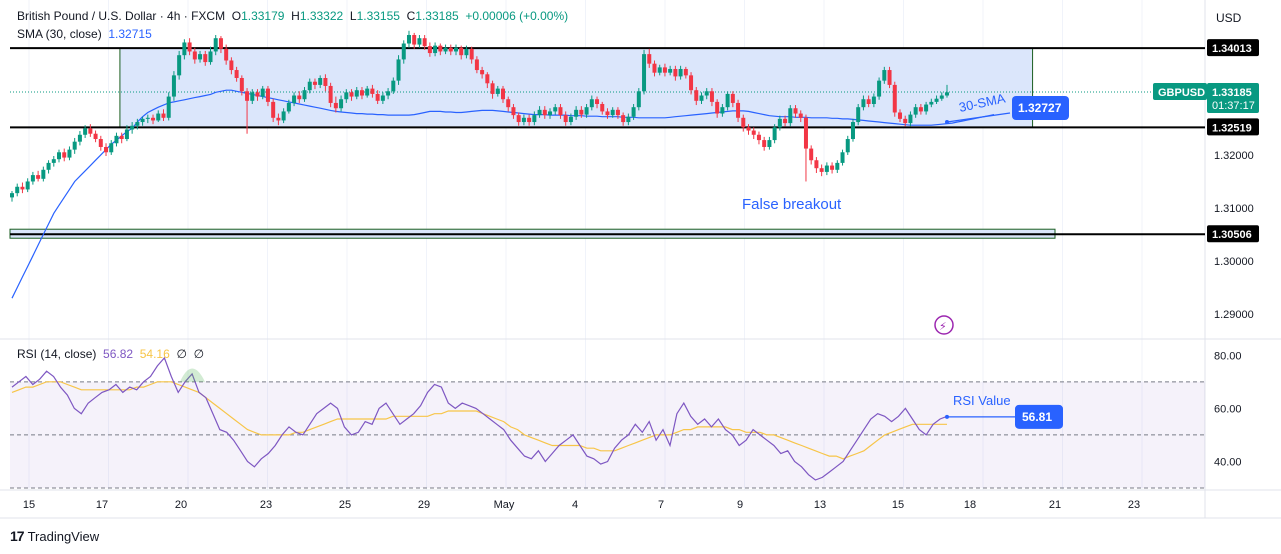 The height and width of the screenshot is (554, 1281). I want to click on rsi-legend: RSI (14, close) 56.82 54.16 ∅ ∅, so click(110, 354).